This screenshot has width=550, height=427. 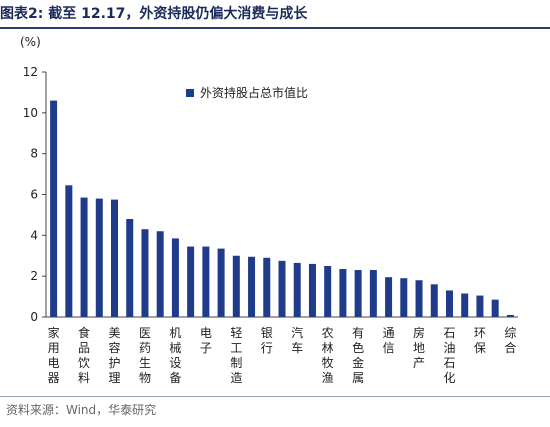 What do you see at coordinates (30, 42) in the screenshot?
I see `y-axis-unit: (%)` at bounding box center [30, 42].